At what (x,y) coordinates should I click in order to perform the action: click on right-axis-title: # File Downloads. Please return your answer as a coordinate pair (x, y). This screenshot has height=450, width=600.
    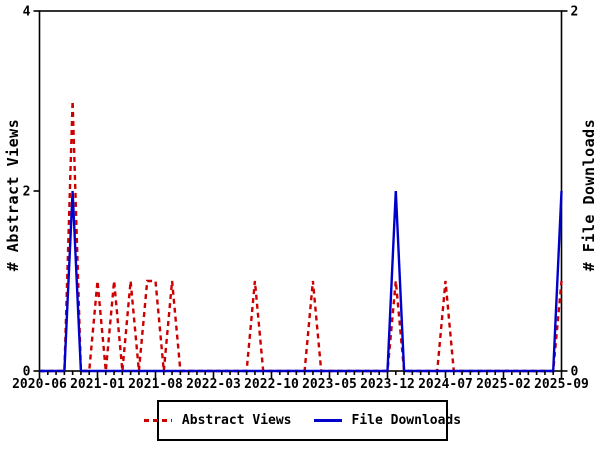
    Looking at the image, I should click on (589, 195).